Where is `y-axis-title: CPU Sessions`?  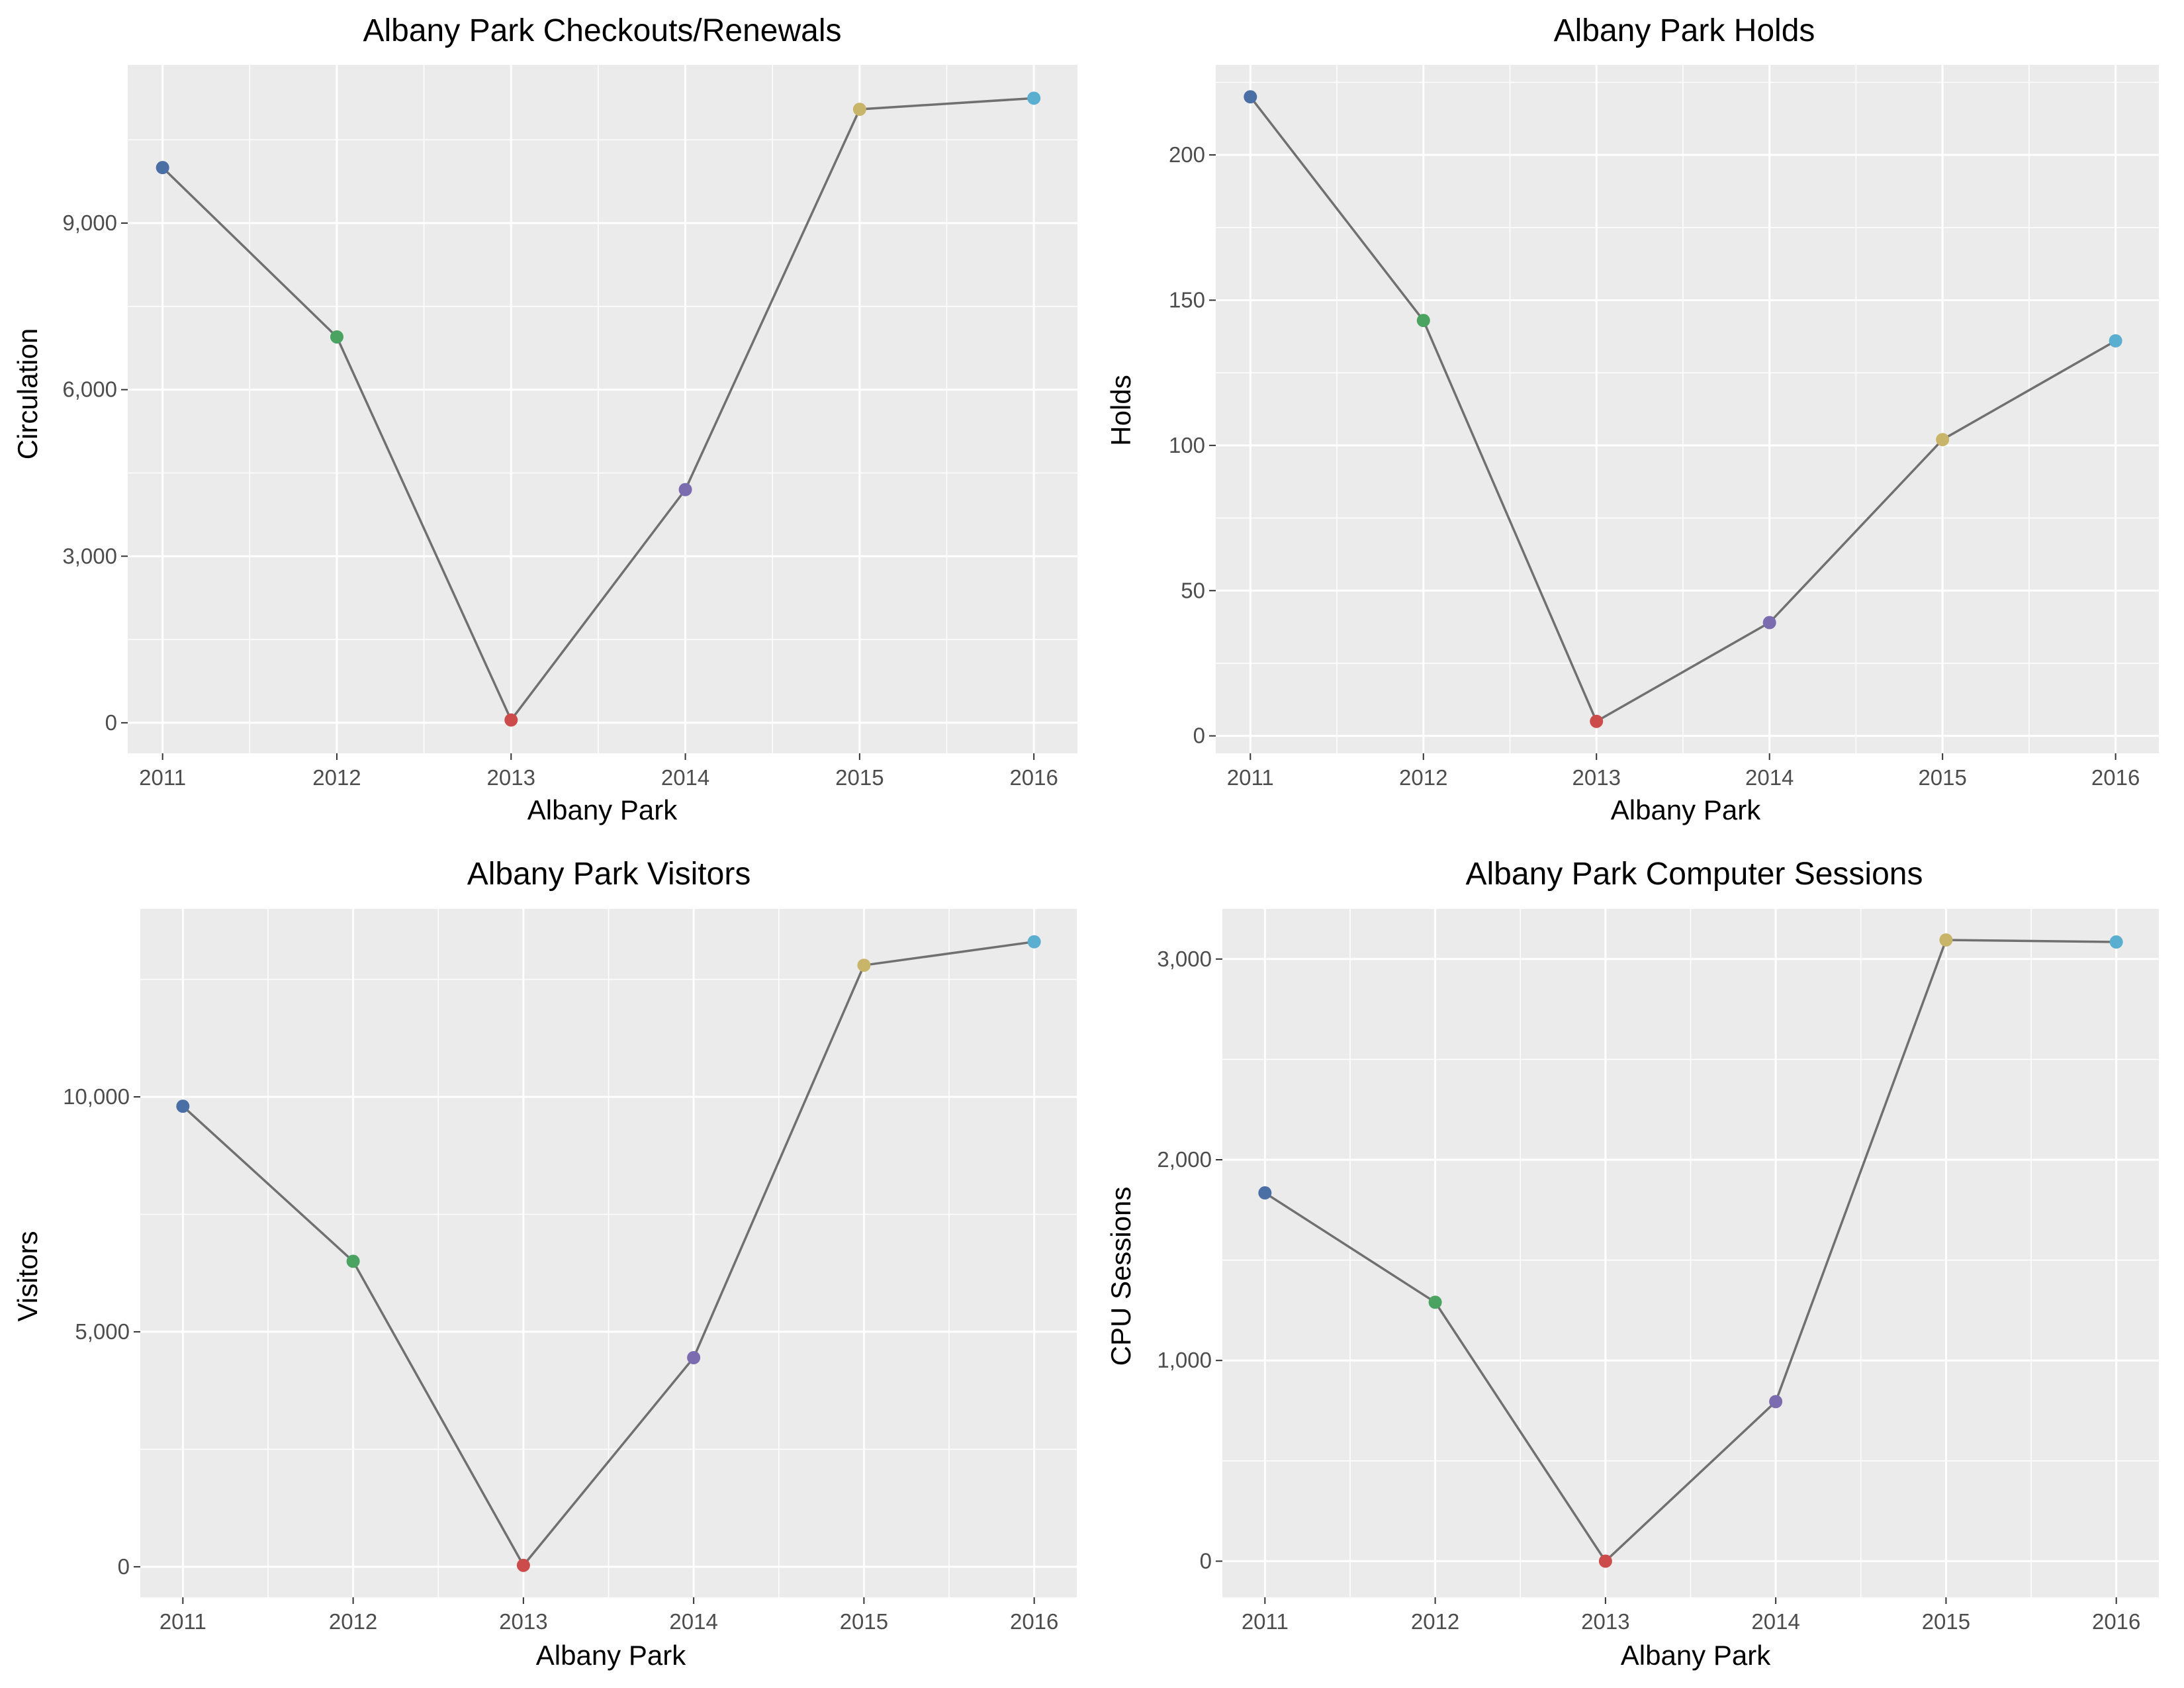
y-axis-title: CPU Sessions is located at coordinates (1120, 1276).